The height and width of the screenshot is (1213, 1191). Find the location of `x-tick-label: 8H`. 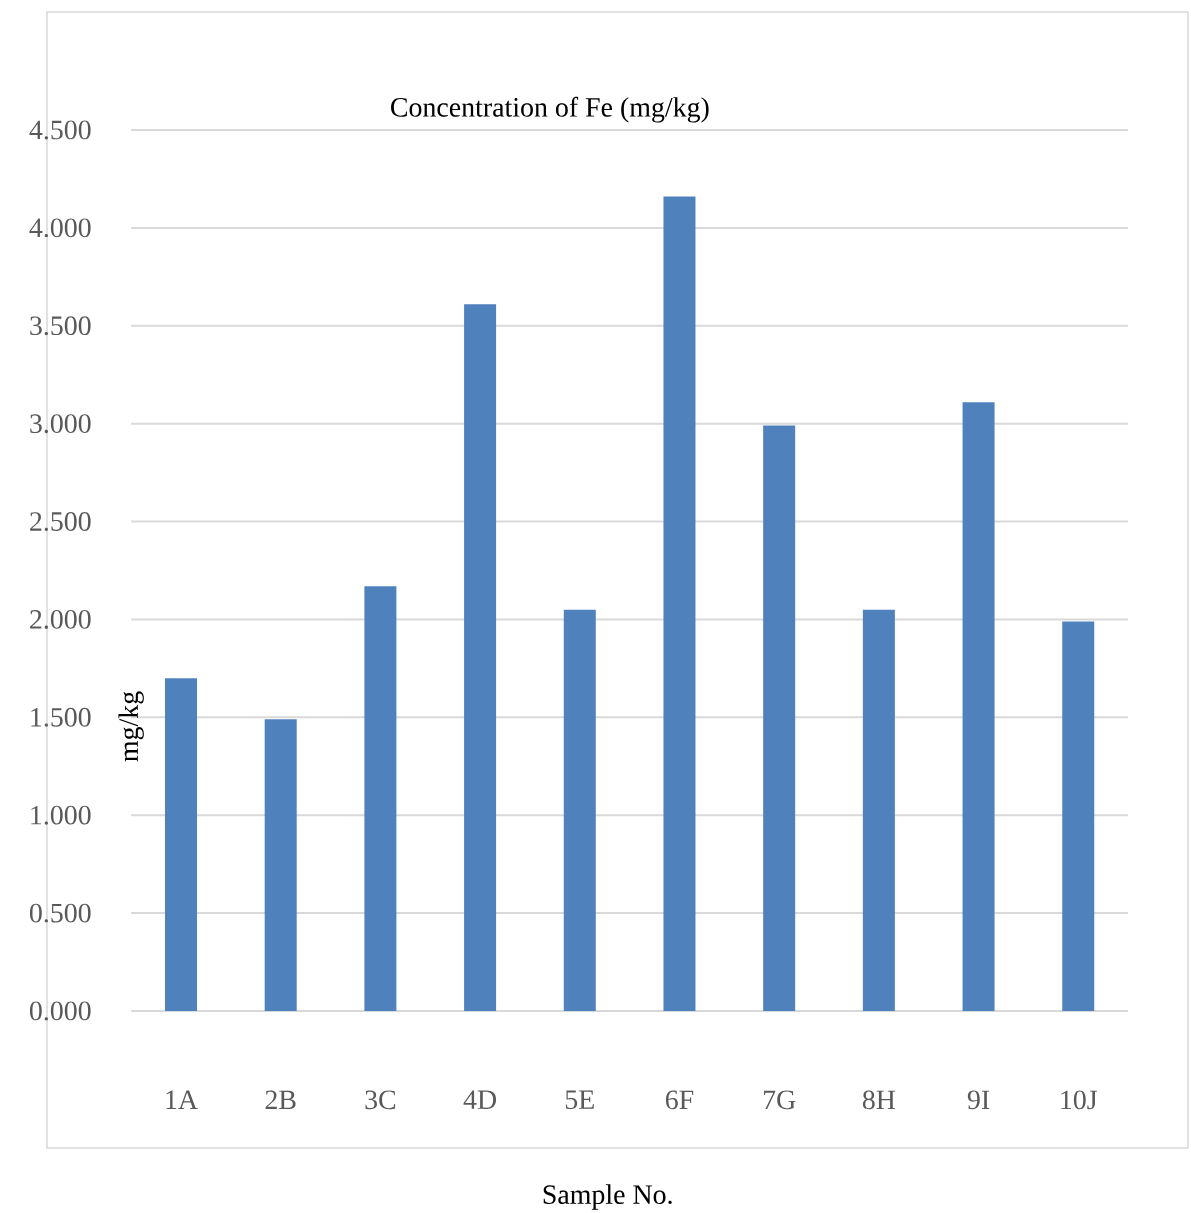

x-tick-label: 8H is located at coordinates (879, 1100).